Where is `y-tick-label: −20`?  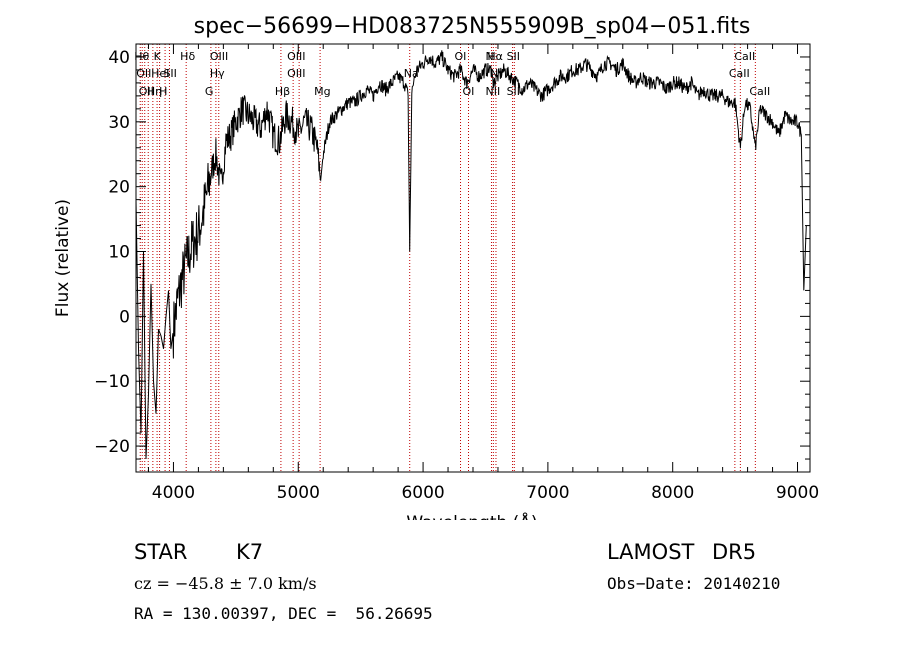
y-tick-label: −20 is located at coordinates (112, 447).